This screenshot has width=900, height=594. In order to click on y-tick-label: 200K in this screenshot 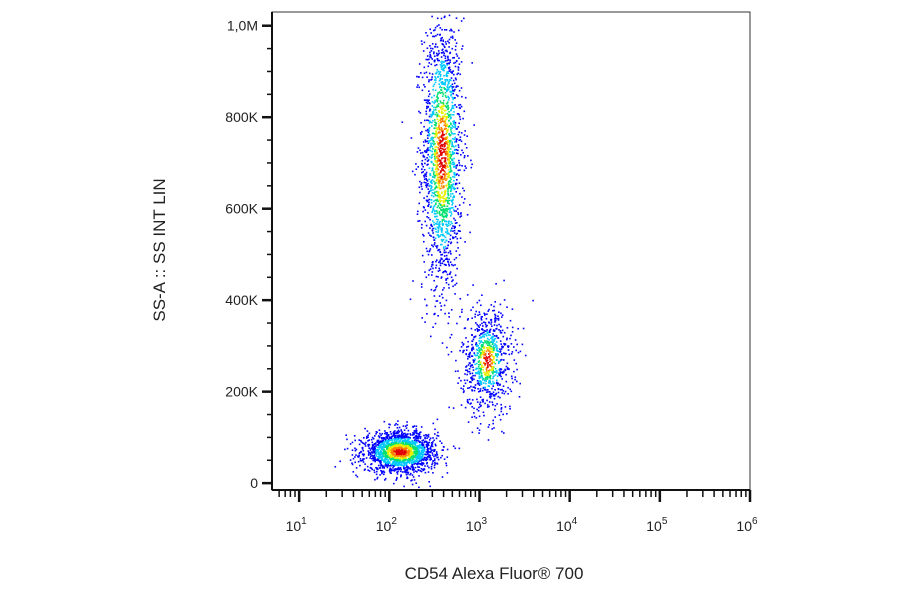, I will do `click(241, 392)`.